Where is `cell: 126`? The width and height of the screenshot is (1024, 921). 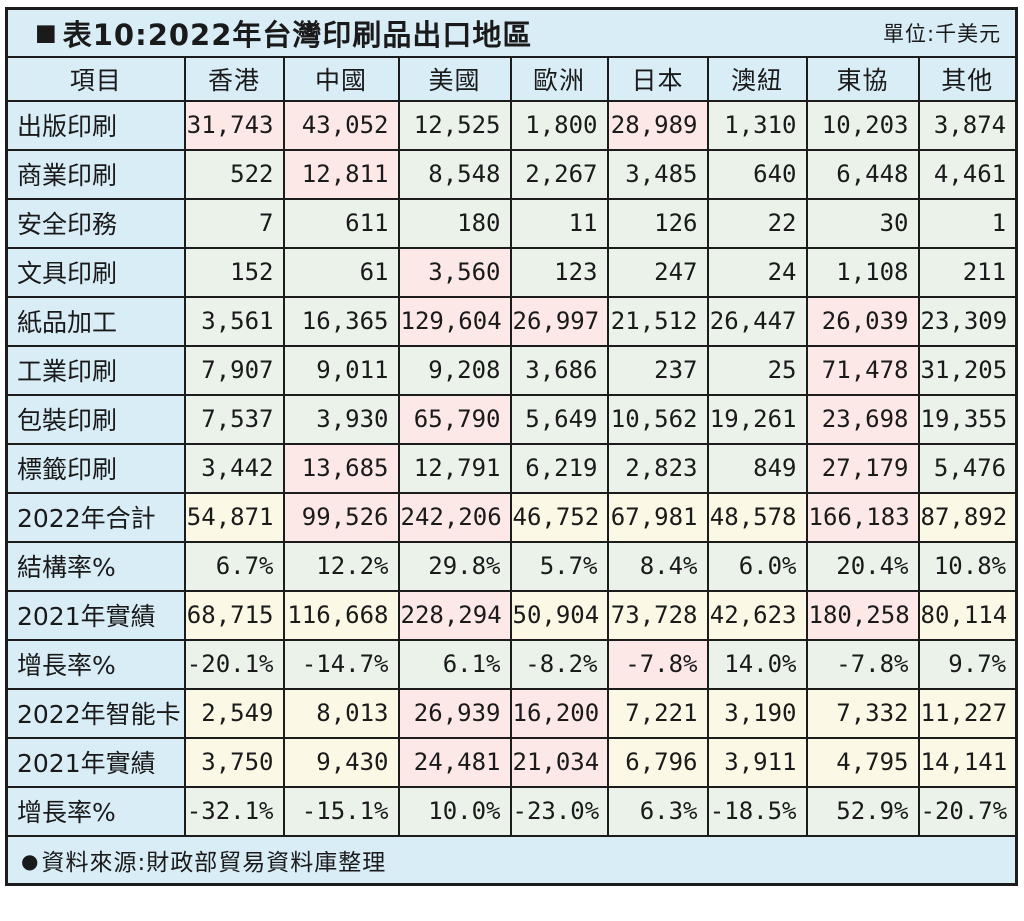
cell: 126 is located at coordinates (657, 223).